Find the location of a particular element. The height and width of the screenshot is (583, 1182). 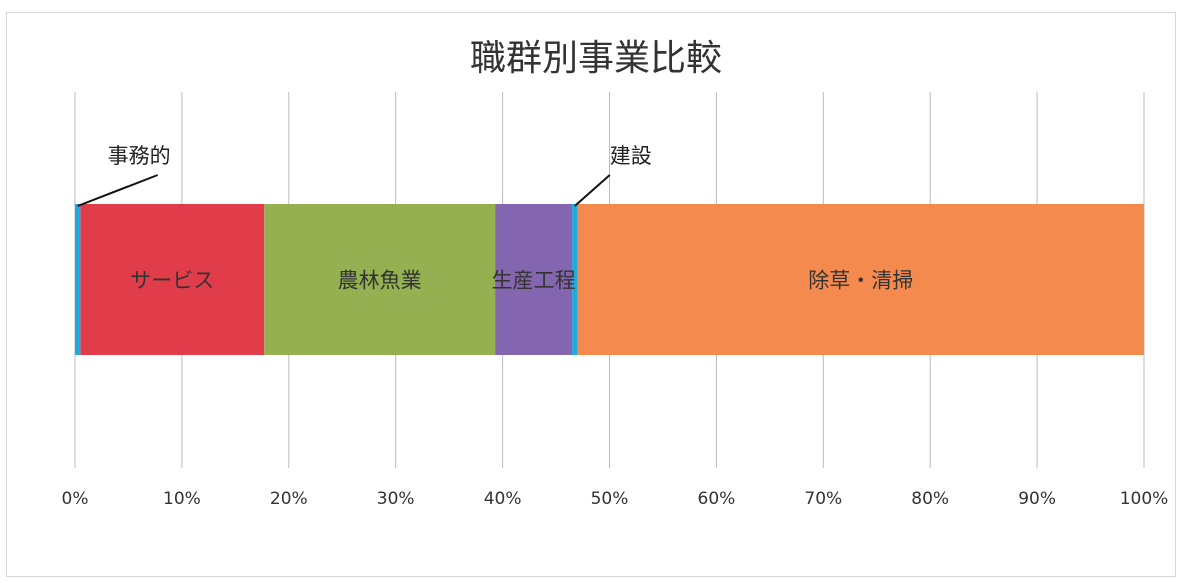

x-tick-label: 80% is located at coordinates (930, 499).